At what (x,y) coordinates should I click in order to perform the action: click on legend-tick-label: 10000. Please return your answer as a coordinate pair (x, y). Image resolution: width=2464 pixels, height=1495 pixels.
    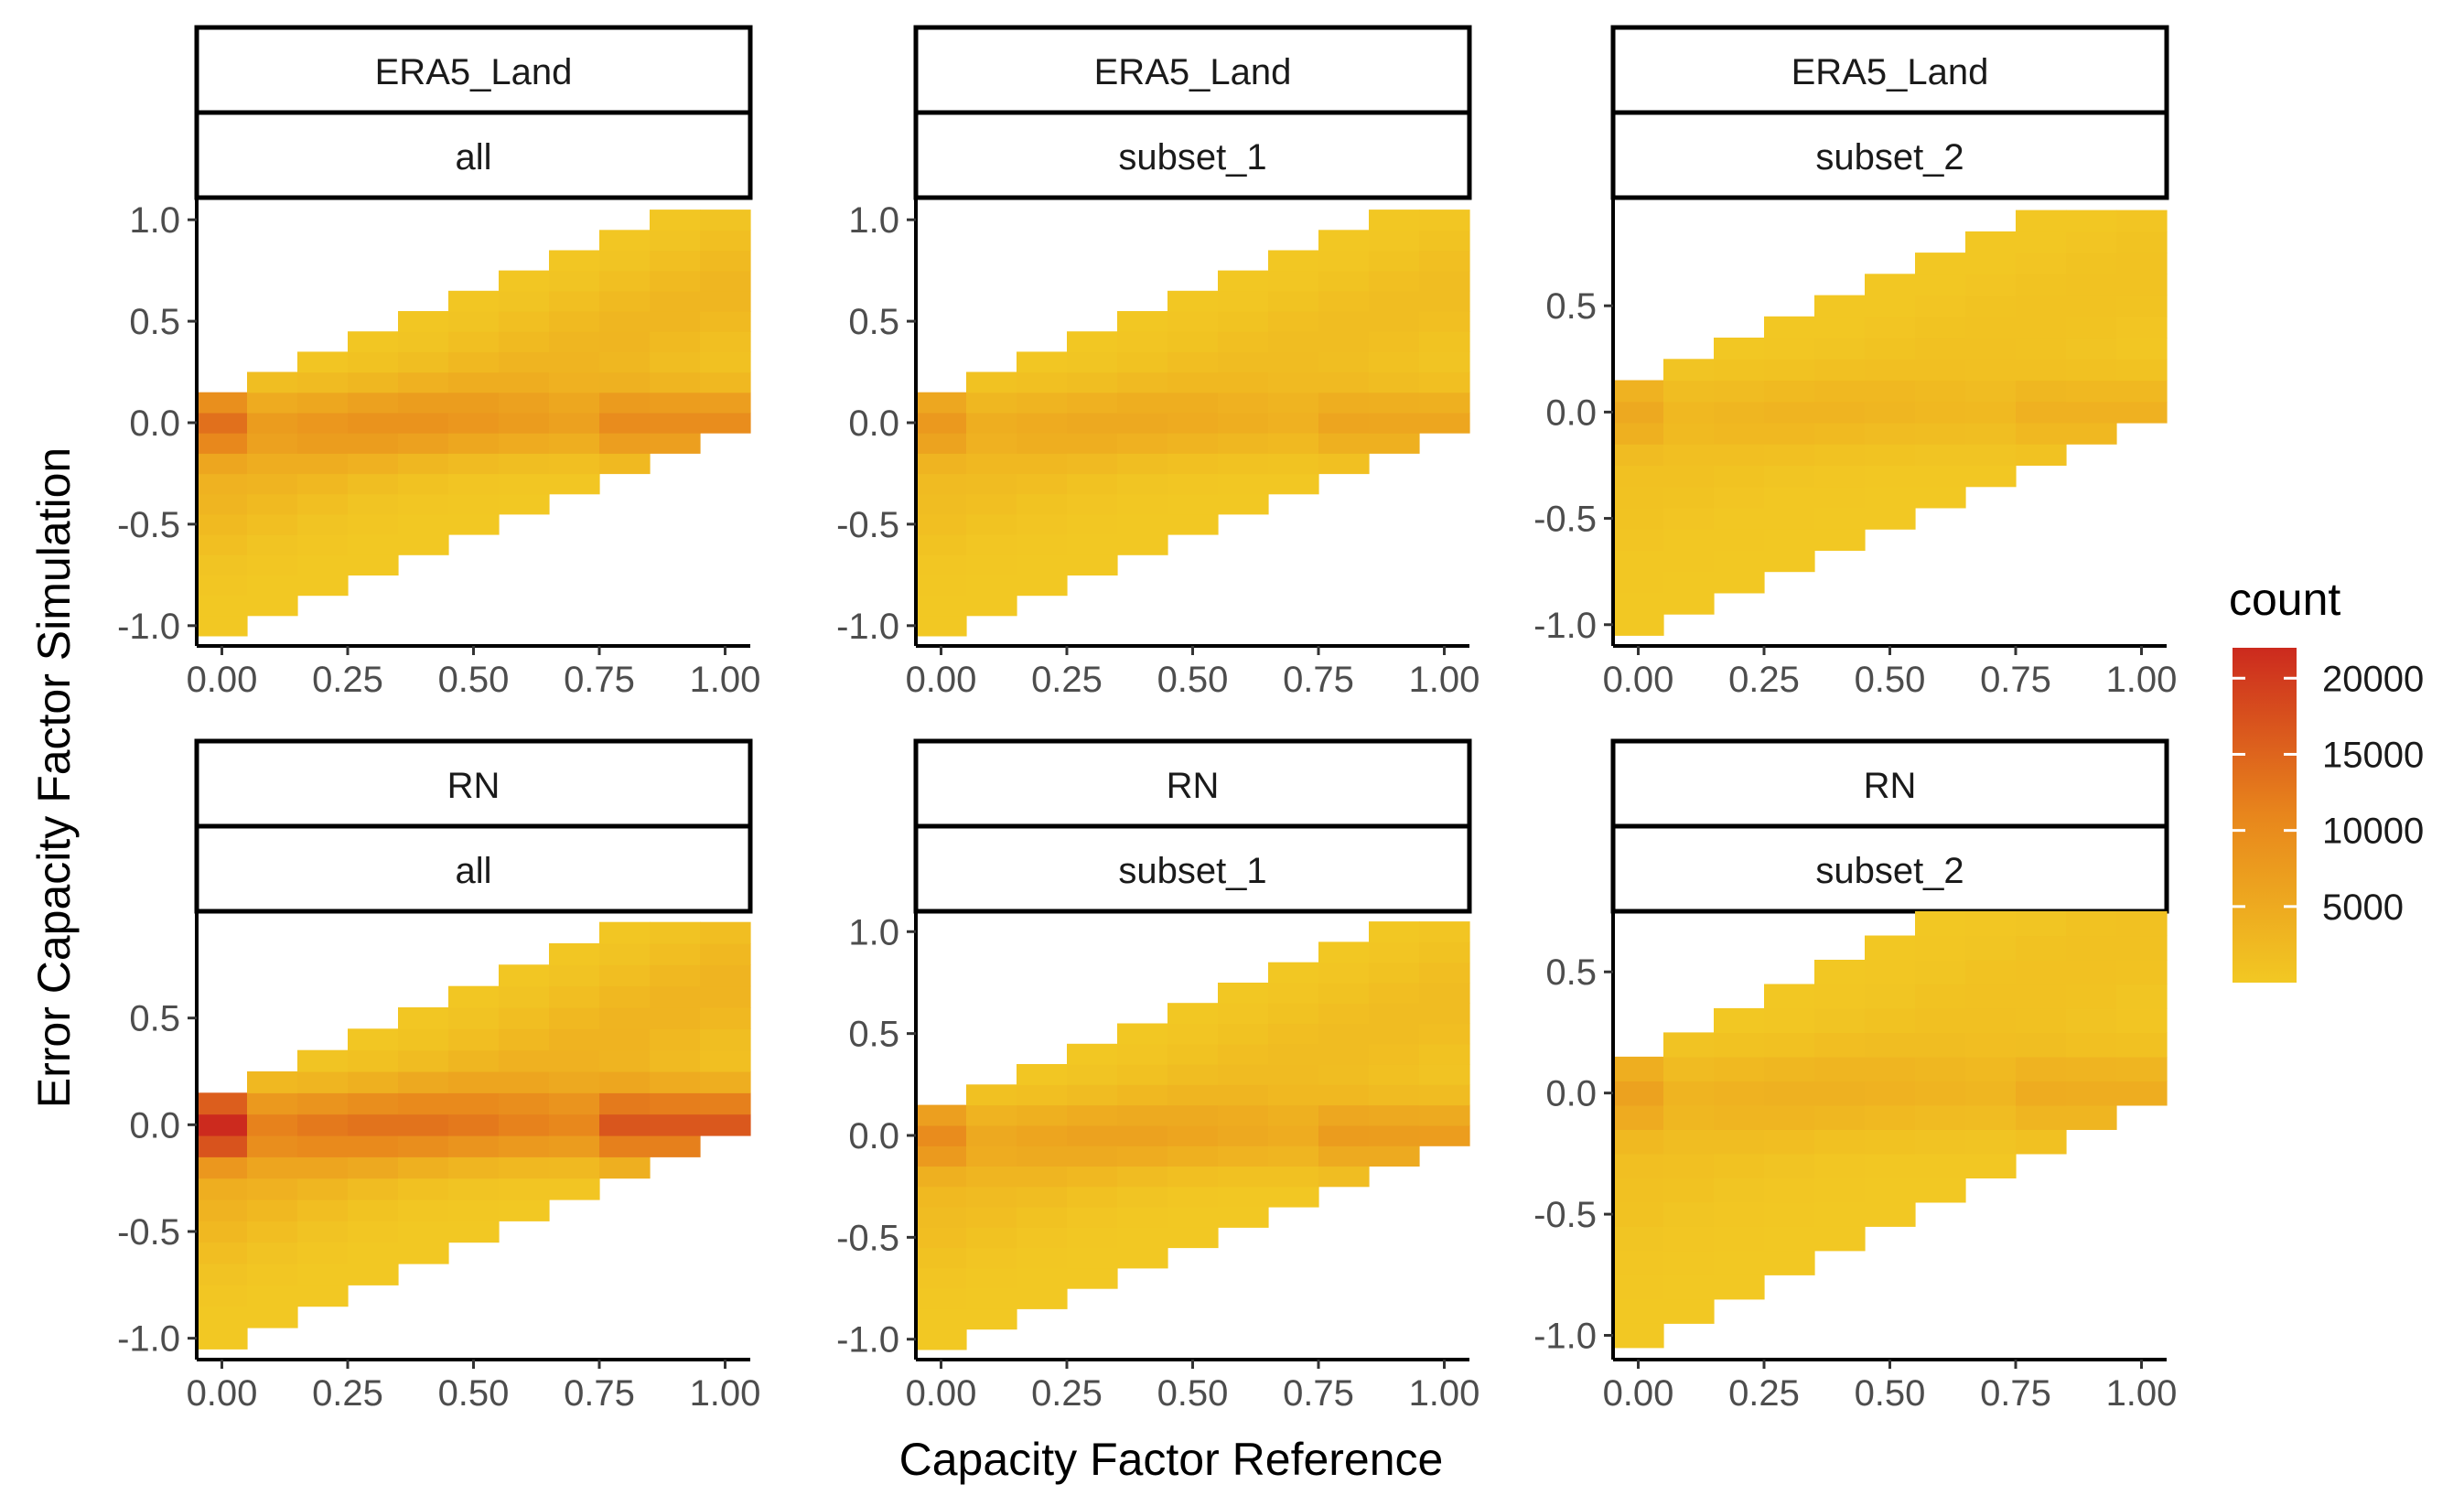
    Looking at the image, I should click on (2373, 832).